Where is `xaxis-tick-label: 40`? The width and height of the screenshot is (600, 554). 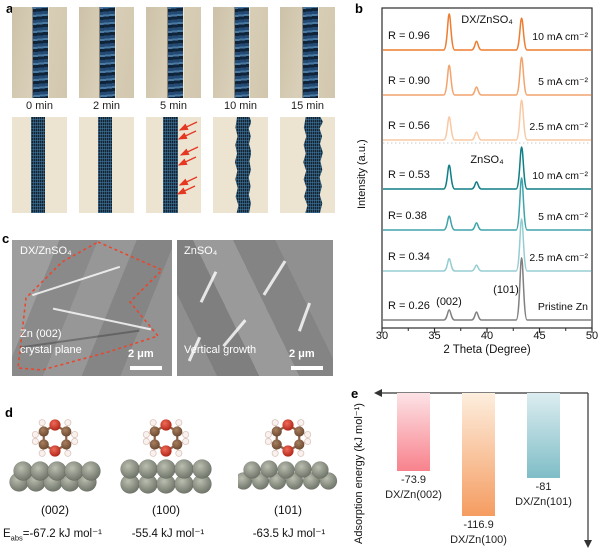 xaxis-tick-label: 40 is located at coordinates (487, 336).